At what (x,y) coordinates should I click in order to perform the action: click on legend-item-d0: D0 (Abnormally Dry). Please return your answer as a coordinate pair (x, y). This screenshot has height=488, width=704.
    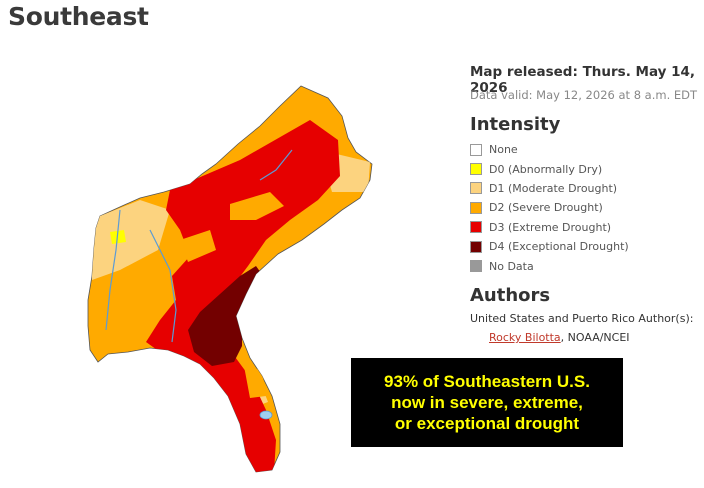
    Looking at the image, I should click on (549, 168).